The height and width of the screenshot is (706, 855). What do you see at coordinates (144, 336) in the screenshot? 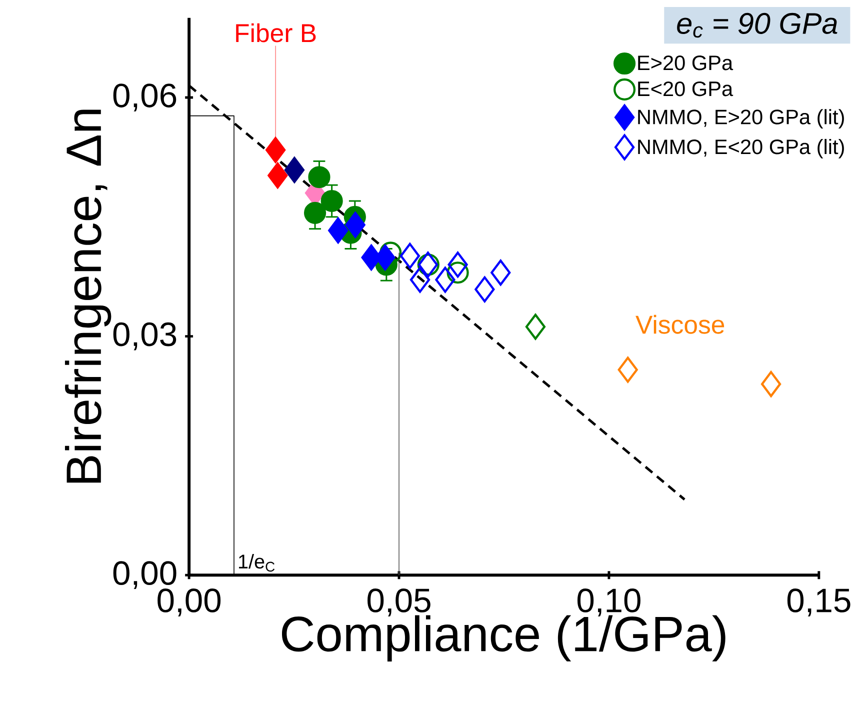
I see `y-tick-label: 0,03` at bounding box center [144, 336].